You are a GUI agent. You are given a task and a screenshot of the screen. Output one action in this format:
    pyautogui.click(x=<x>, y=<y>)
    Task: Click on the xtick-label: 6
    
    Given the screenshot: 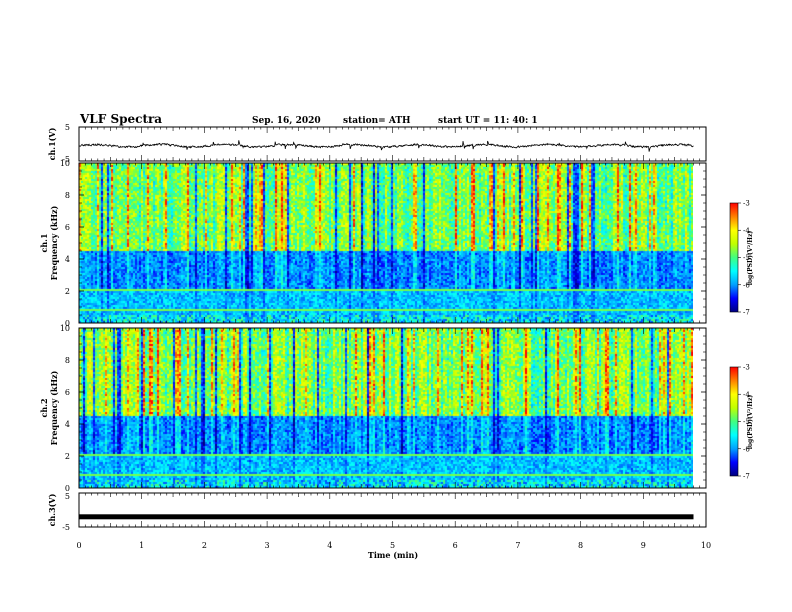 What is the action you would take?
    pyautogui.click(x=455, y=545)
    